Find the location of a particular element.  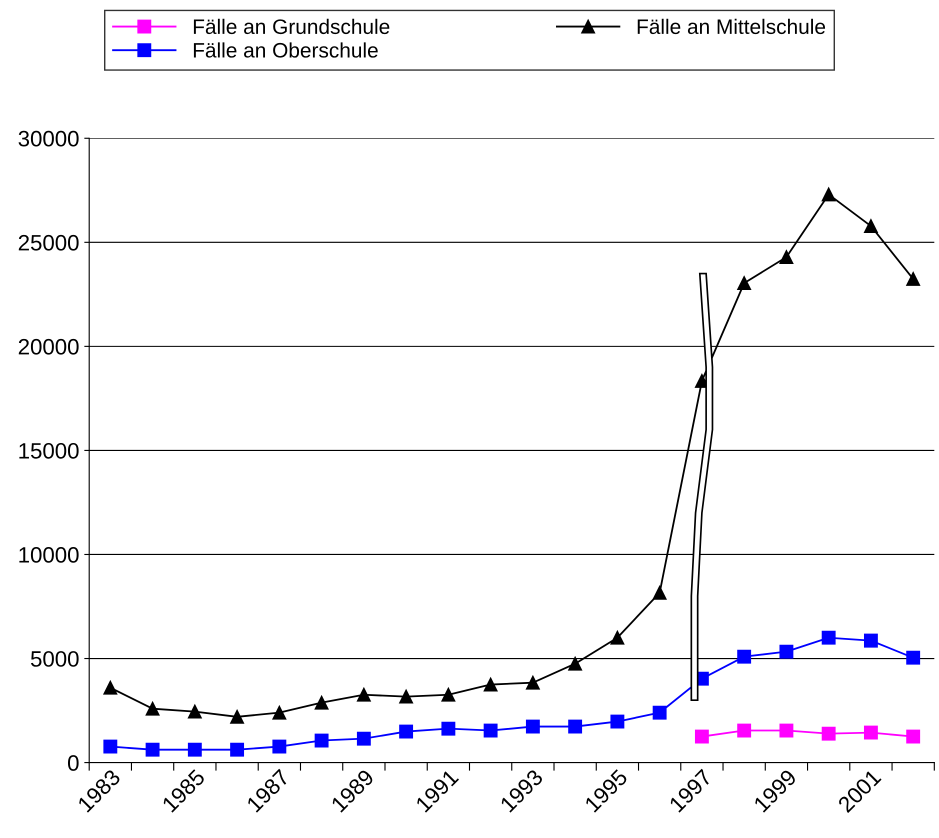

y-tick-label: 15000 is located at coordinates (49, 450).